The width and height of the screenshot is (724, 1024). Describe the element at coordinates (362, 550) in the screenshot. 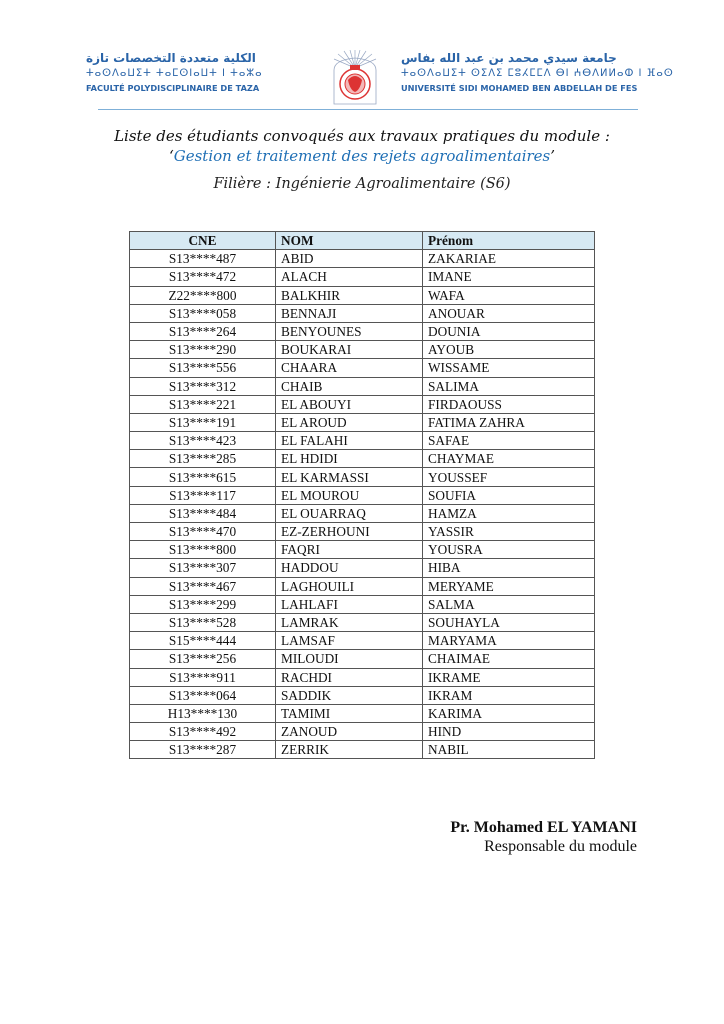

I see `table-row: S13****800 FAQRI YOUSRA` at that location.